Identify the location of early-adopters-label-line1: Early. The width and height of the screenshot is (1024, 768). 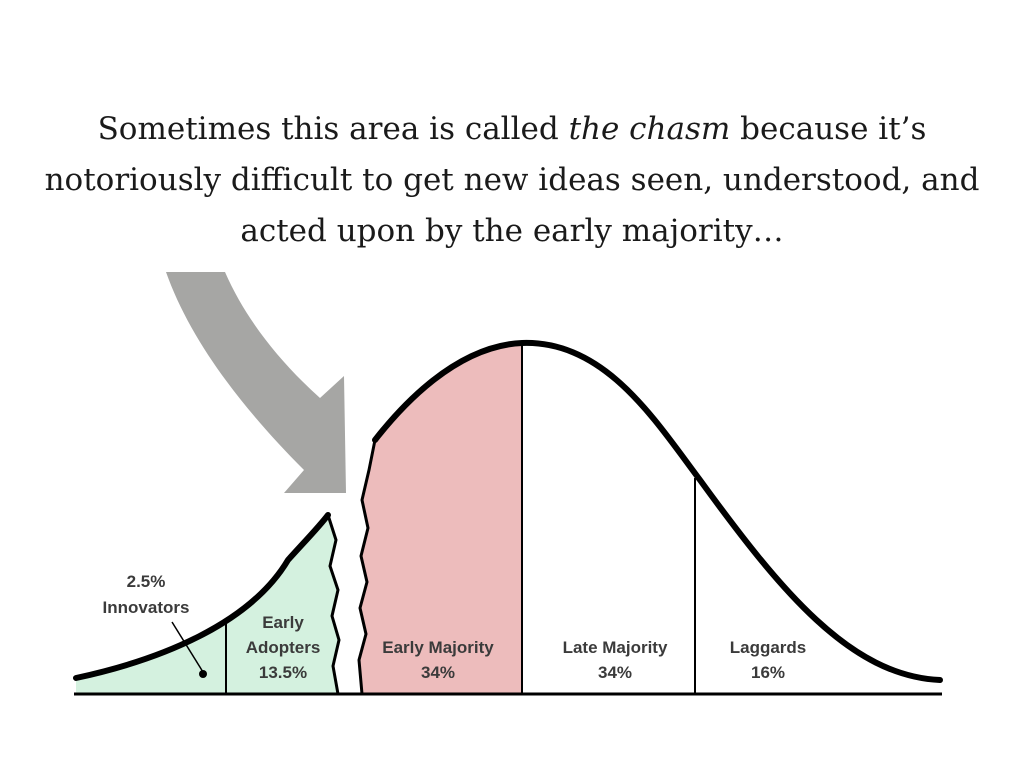
(283, 622).